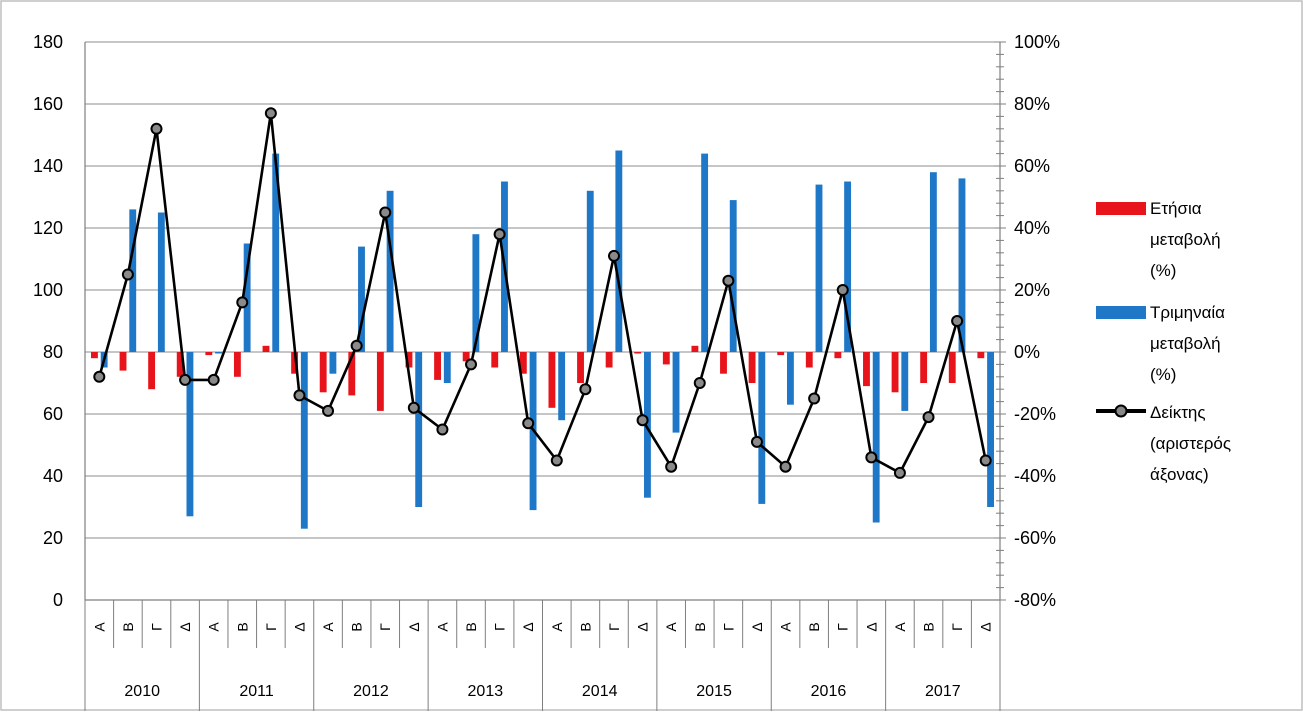  What do you see at coordinates (1035, 414) in the screenshot?
I see `right-tick-label: -20%` at bounding box center [1035, 414].